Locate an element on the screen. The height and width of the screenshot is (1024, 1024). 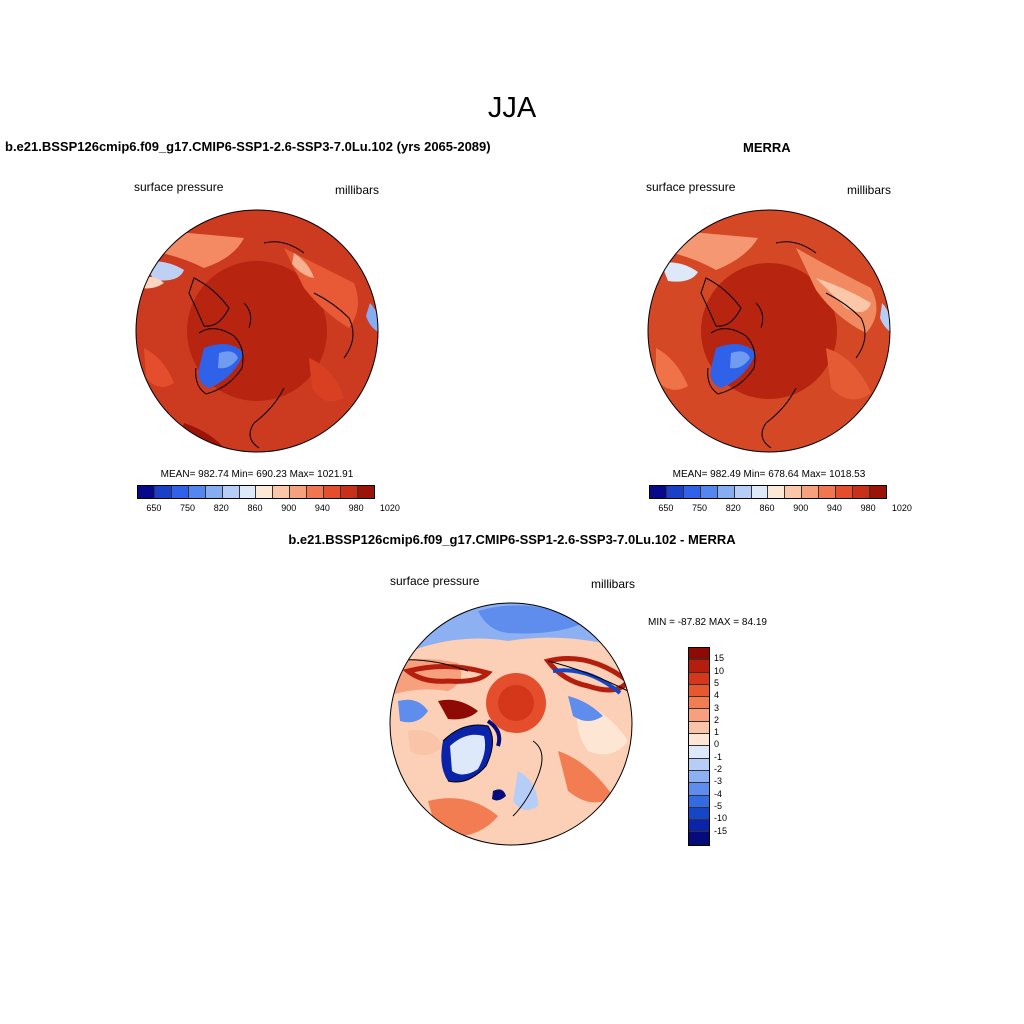
diff-colorbar is located at coordinates (699, 746).